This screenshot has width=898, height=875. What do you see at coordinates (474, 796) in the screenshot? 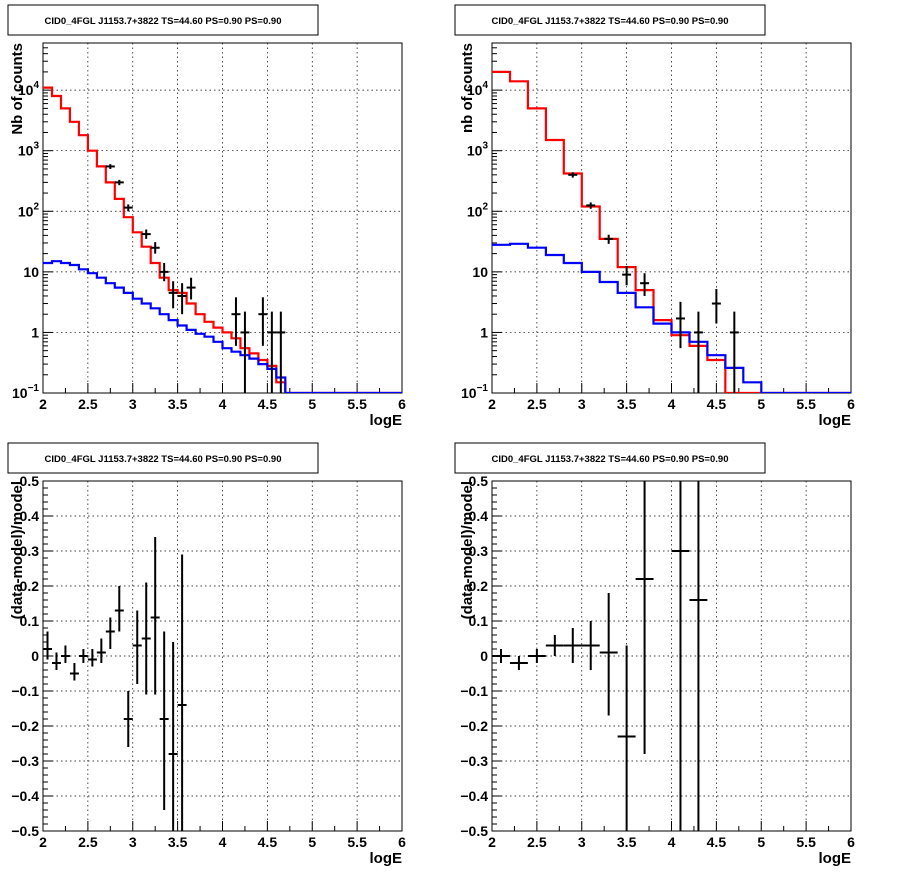
I see `y-tick-label: −0.4` at bounding box center [474, 796].